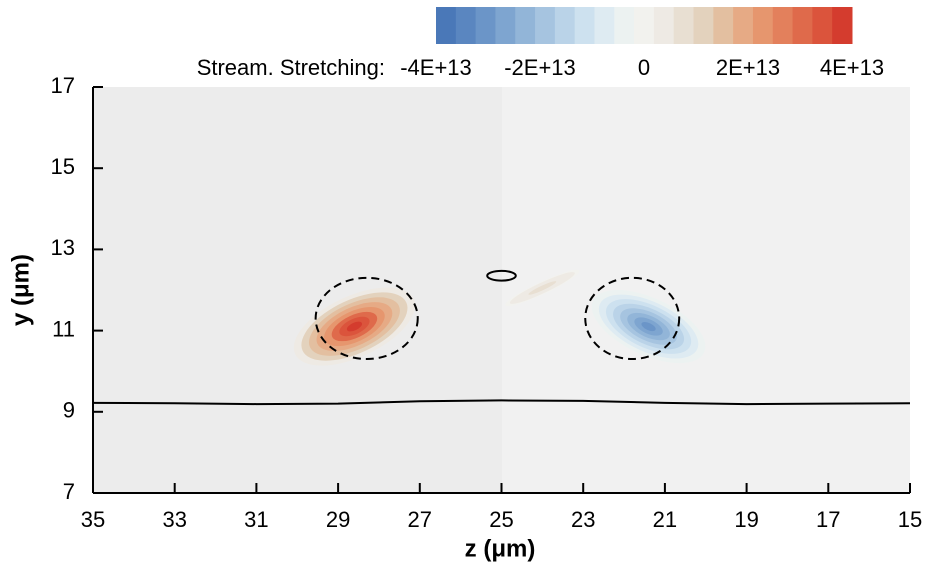  I want to click on x-tick-label: 35, so click(93, 519).